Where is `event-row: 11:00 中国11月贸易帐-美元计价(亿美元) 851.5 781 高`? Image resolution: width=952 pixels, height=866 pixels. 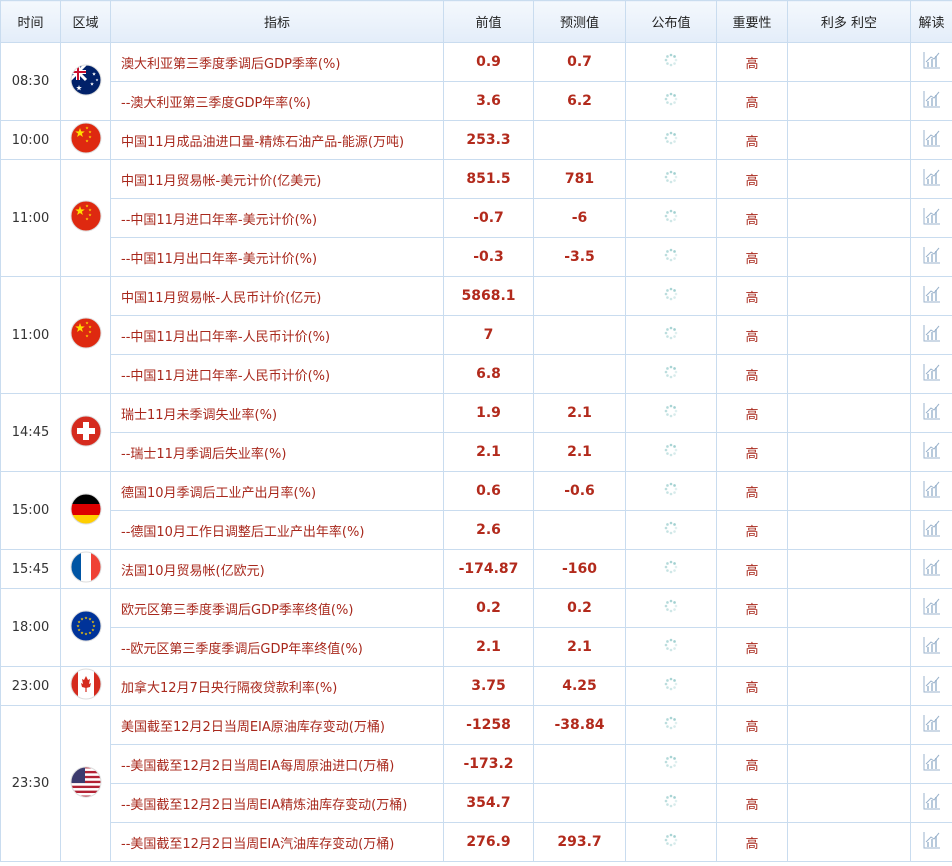
event-row: 11:00 中国11月贸易帐-美元计价(亿美元) 851.5 781 高 is located at coordinates (476, 218).